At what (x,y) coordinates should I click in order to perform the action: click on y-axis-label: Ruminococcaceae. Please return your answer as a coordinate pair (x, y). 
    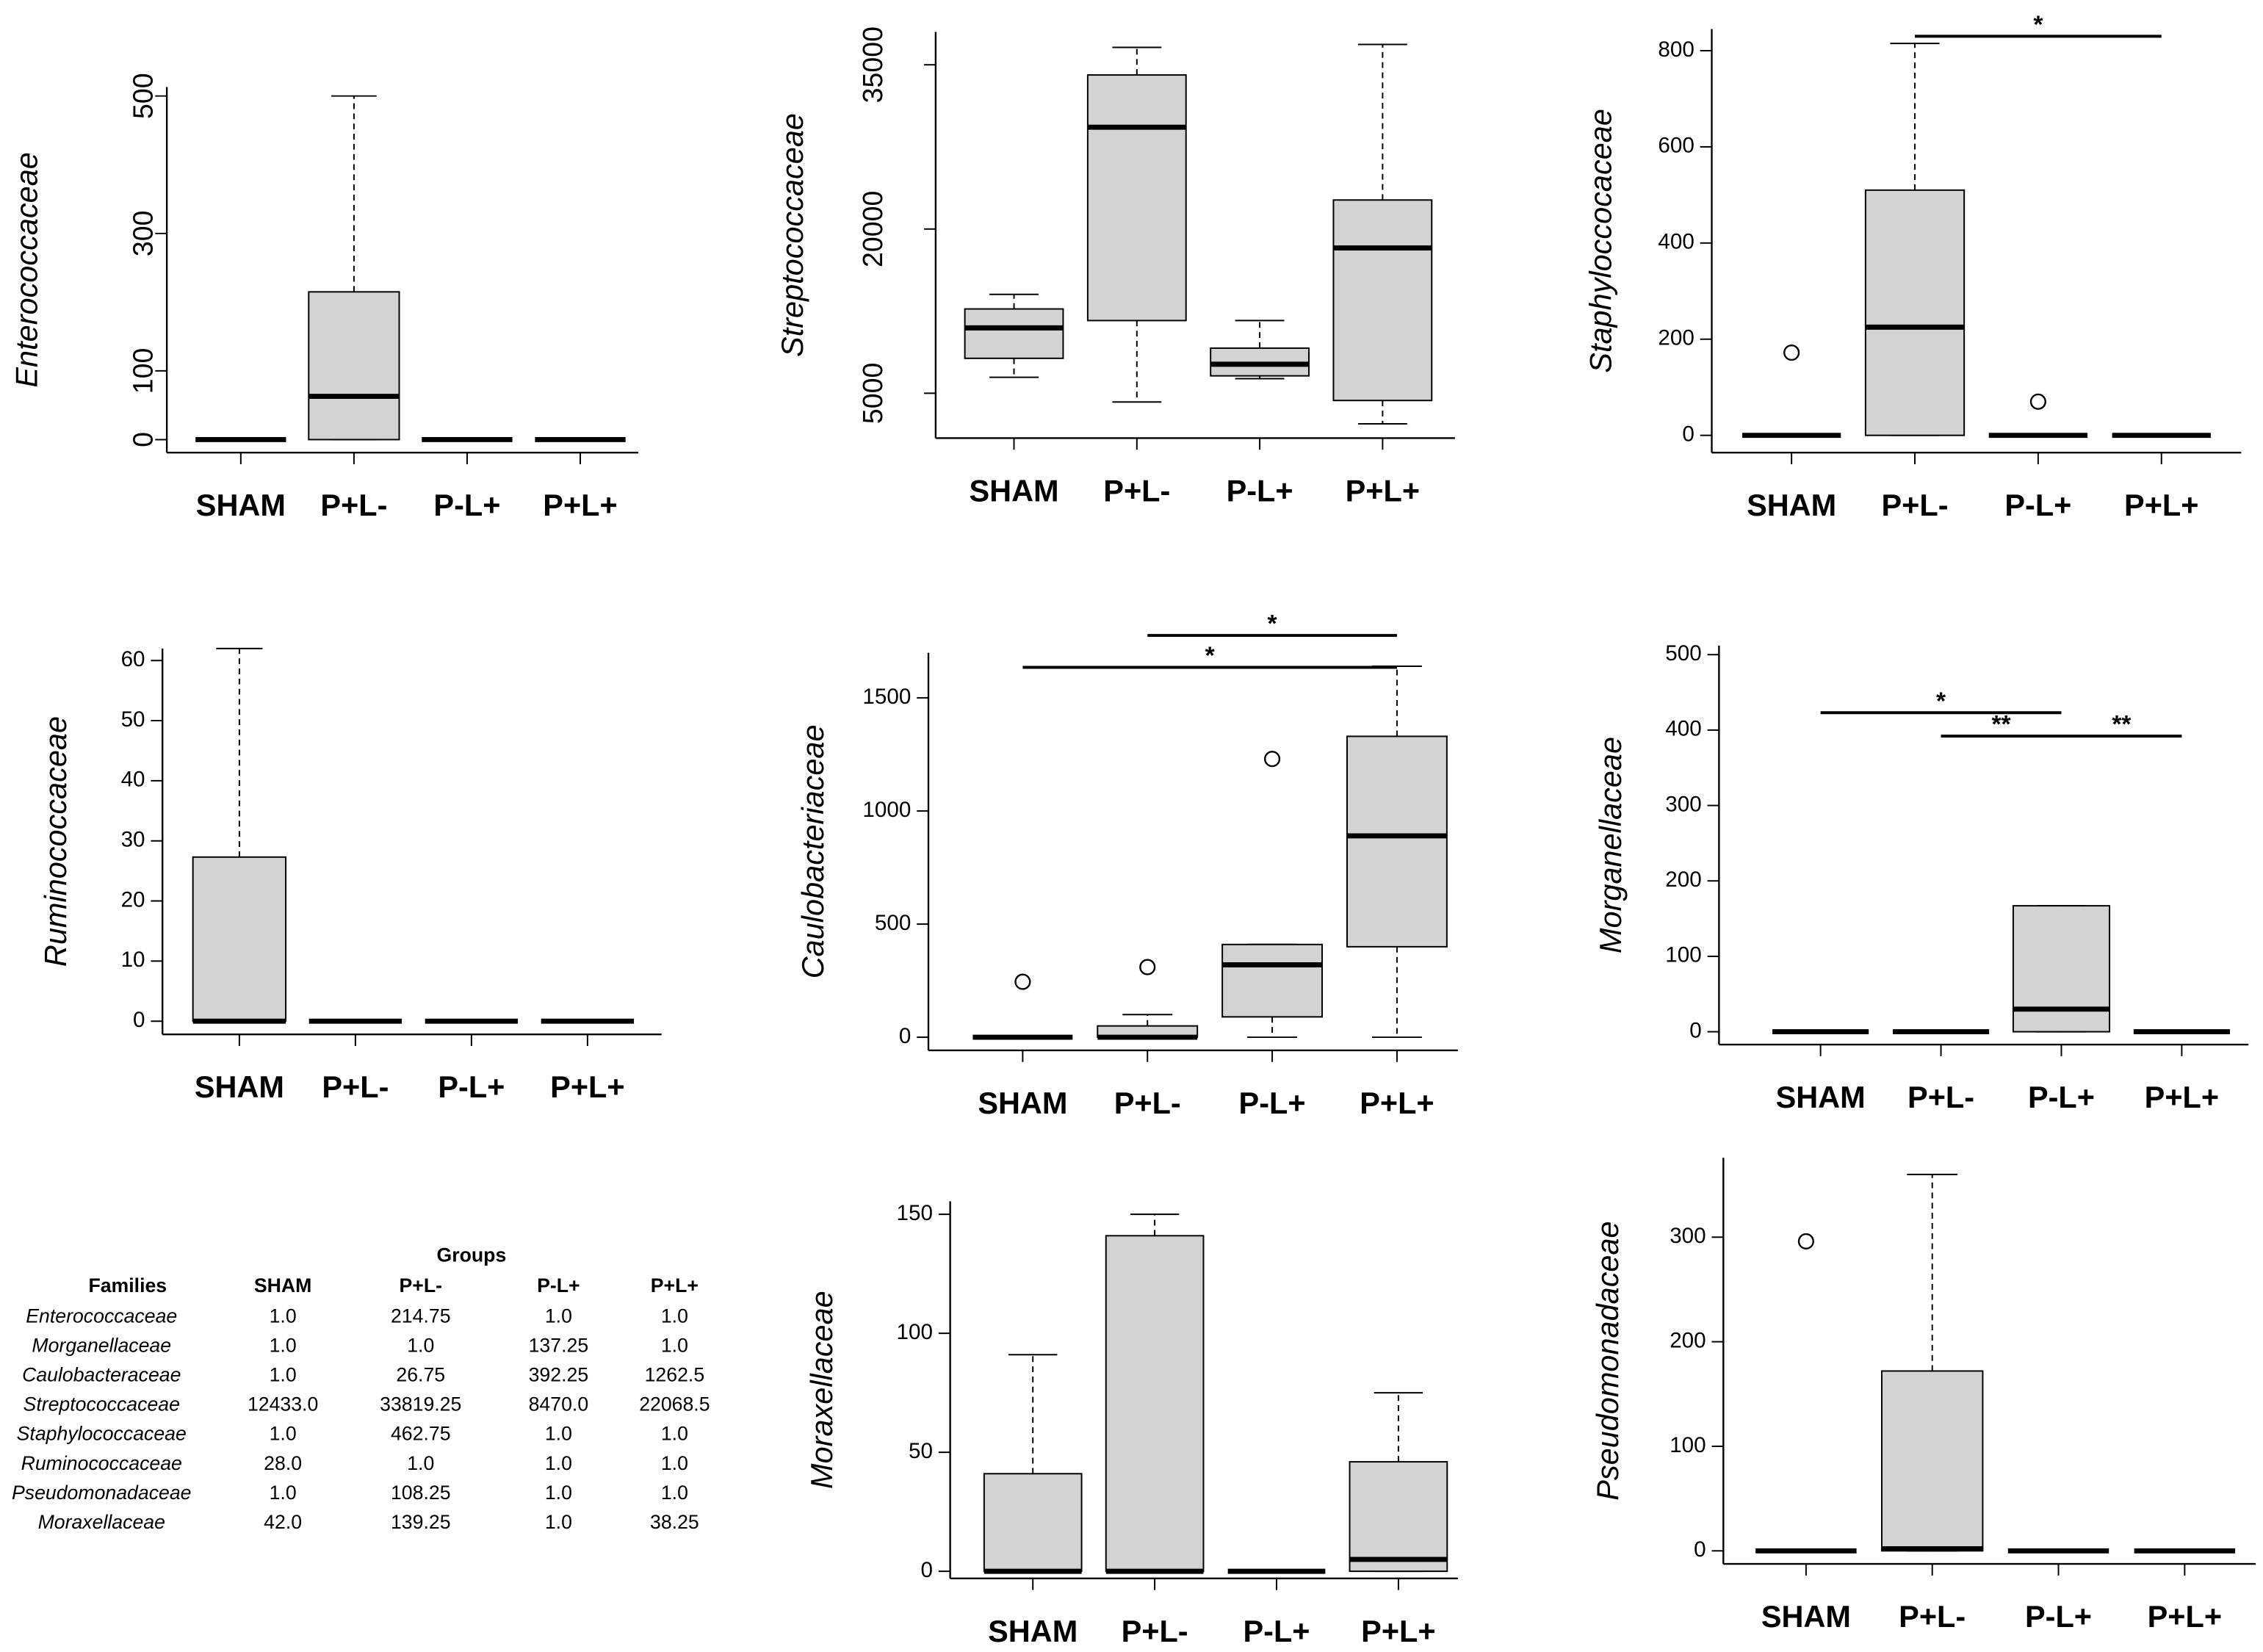
    Looking at the image, I should click on (55, 841).